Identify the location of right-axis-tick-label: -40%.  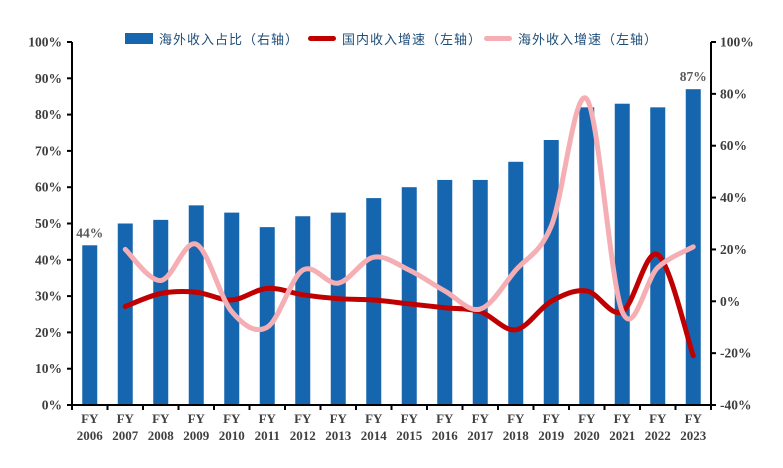
(736, 405).